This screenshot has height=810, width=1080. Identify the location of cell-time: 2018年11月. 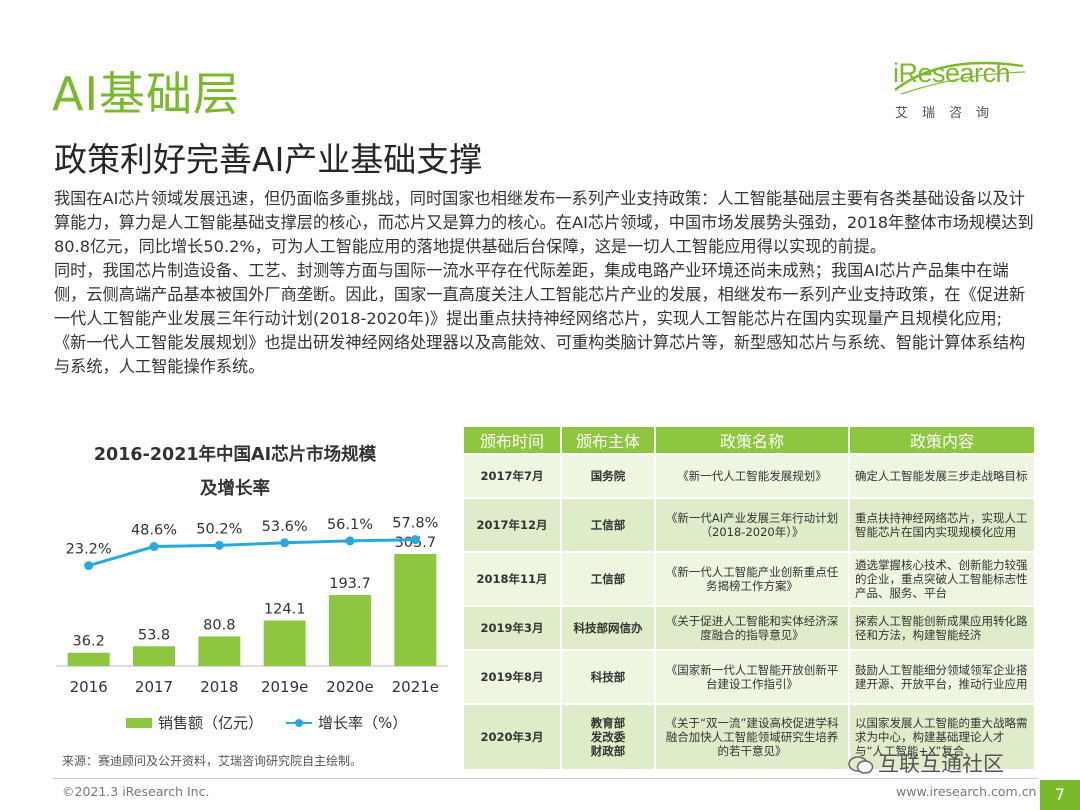
(512, 579).